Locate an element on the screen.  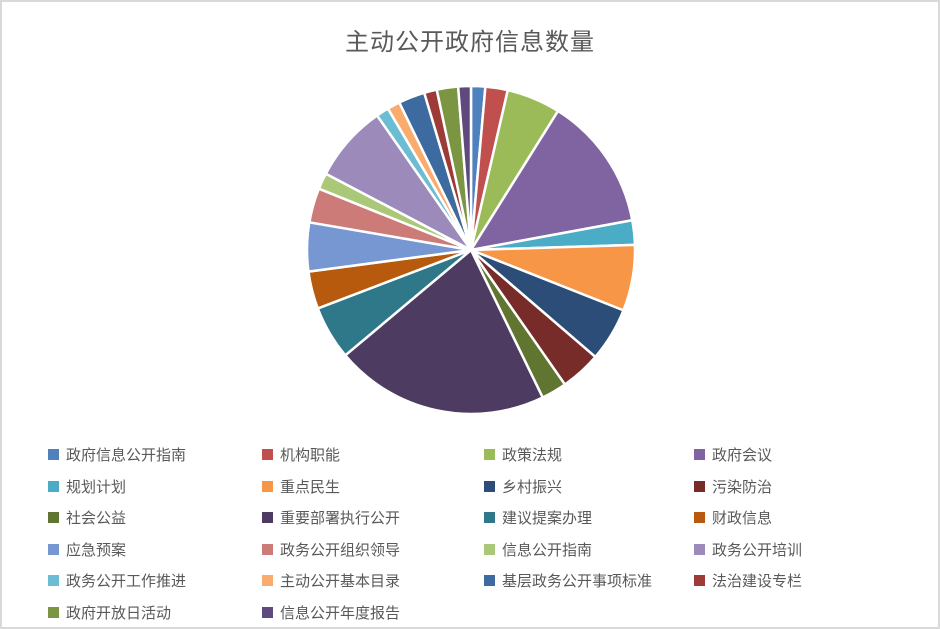
legend-label: 政策法规 is located at coordinates (532, 456).